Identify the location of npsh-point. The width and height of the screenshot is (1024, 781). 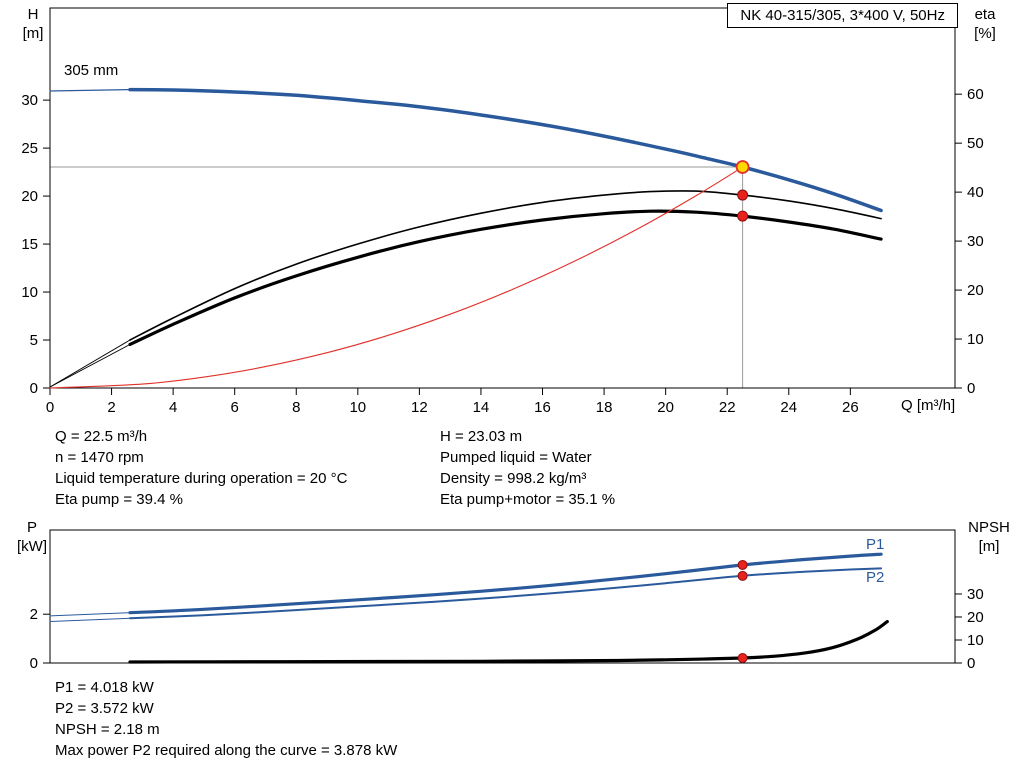
(742, 657).